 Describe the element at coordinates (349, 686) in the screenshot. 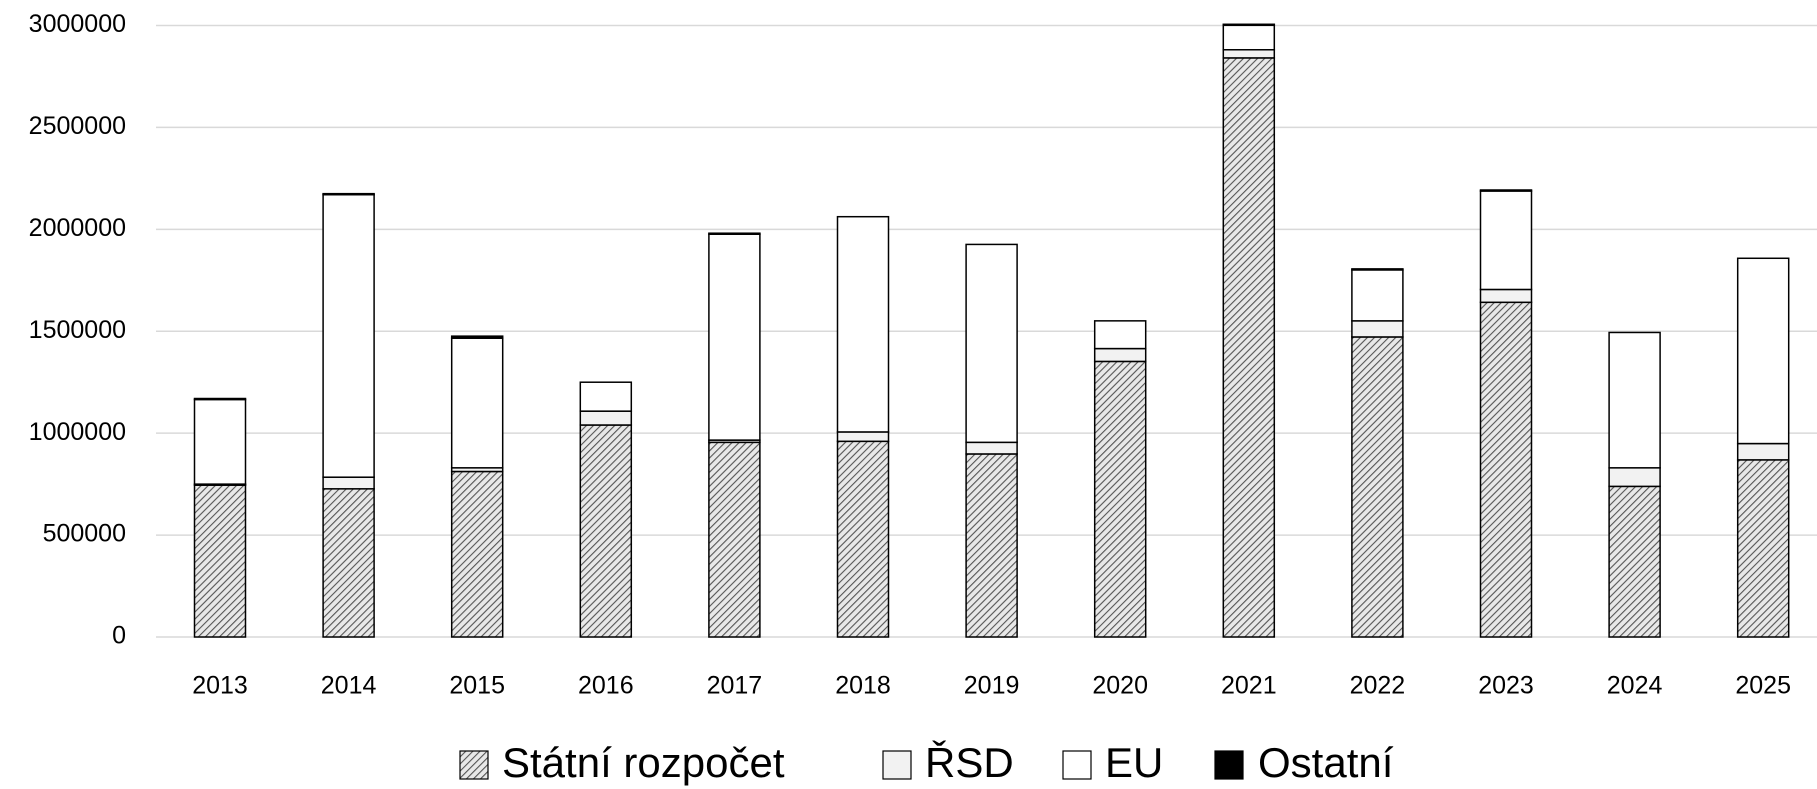

I see `x-tick-label: 2014` at that location.